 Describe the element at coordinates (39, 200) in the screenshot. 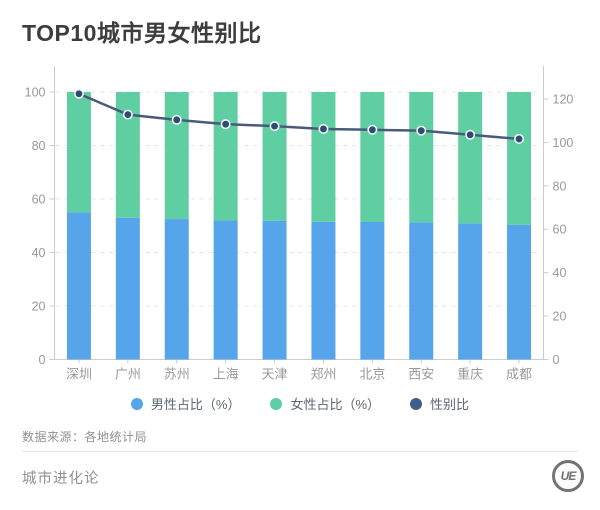

I see `left-axis-tick-label: 60` at that location.